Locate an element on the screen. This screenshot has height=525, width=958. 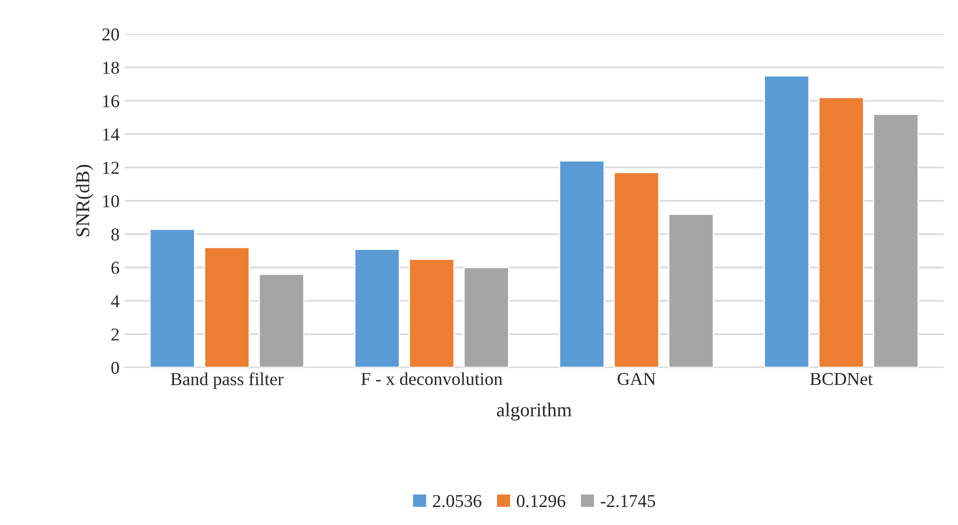
y-tick-label: 4 is located at coordinates (115, 301).